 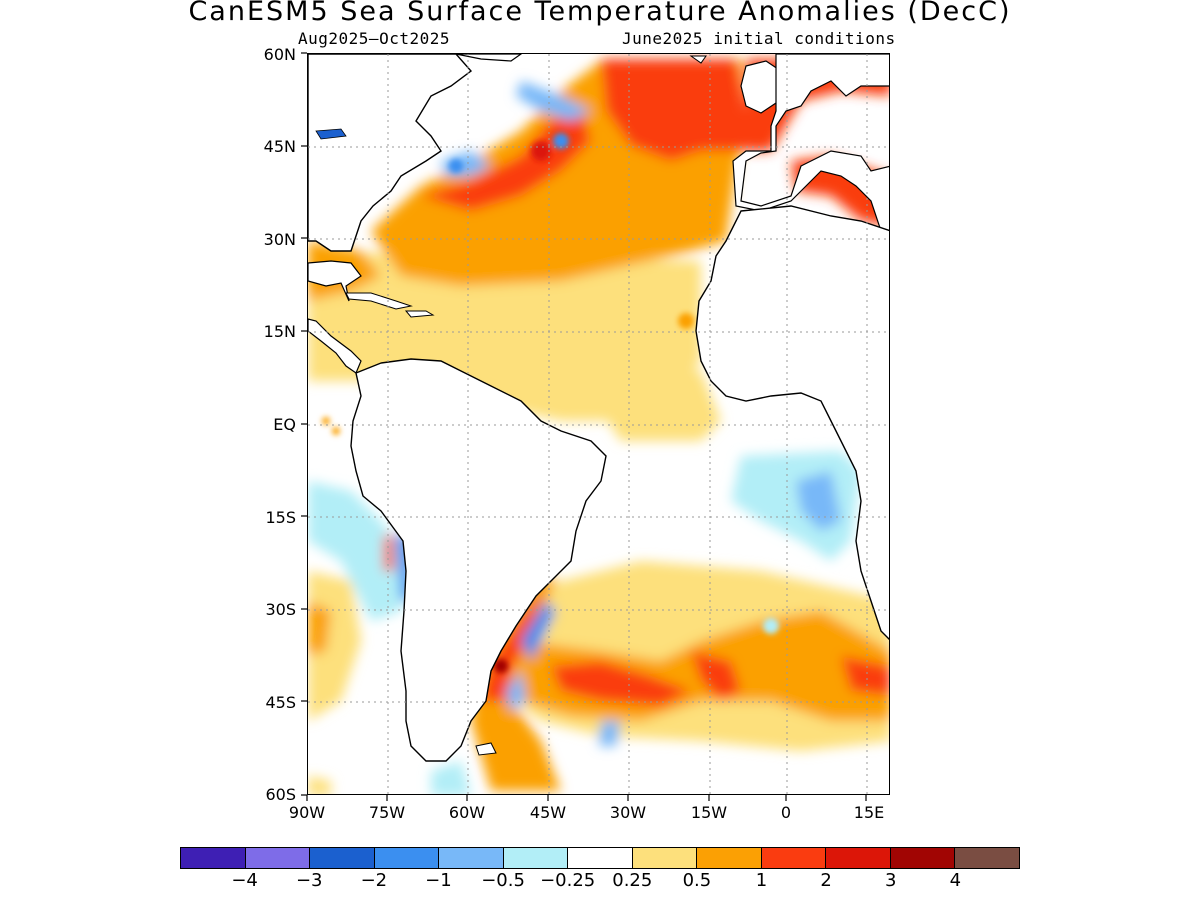 I want to click on colorbar-tick-label: 4, so click(x=955, y=880).